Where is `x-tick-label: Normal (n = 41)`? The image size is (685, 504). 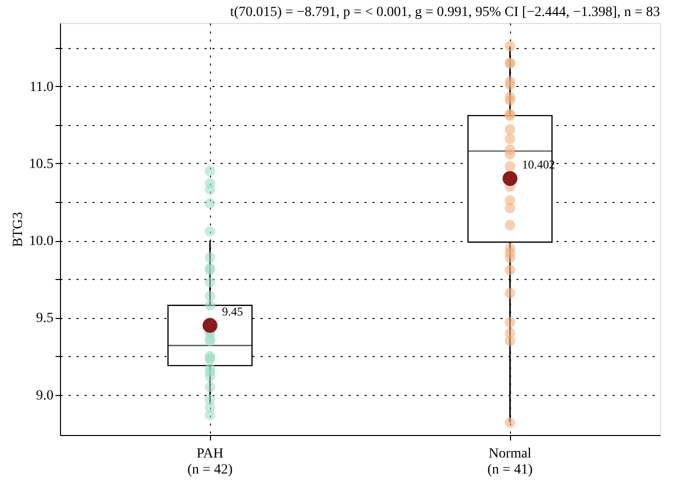 x-tick-label: Normal (n = 41) is located at coordinates (510, 462).